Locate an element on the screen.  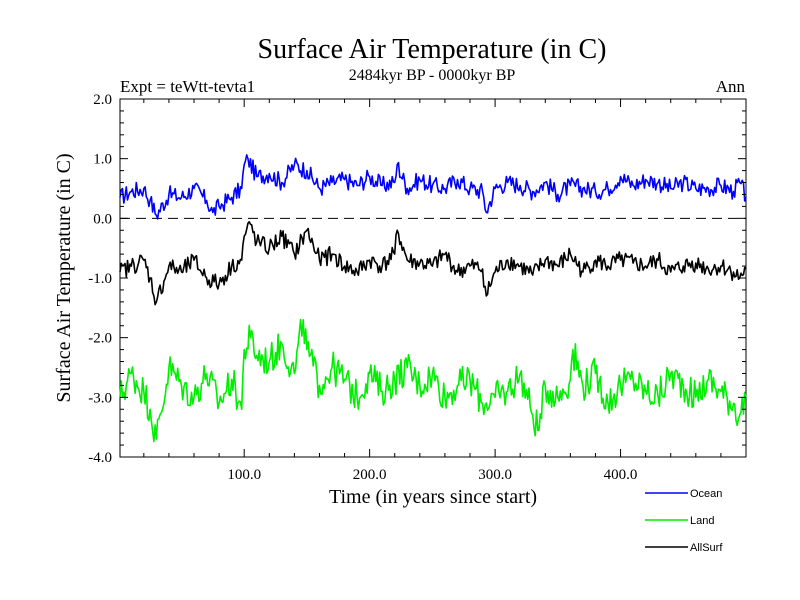
chart-title: Surface Air Temperature (in C) is located at coordinates (432, 49).